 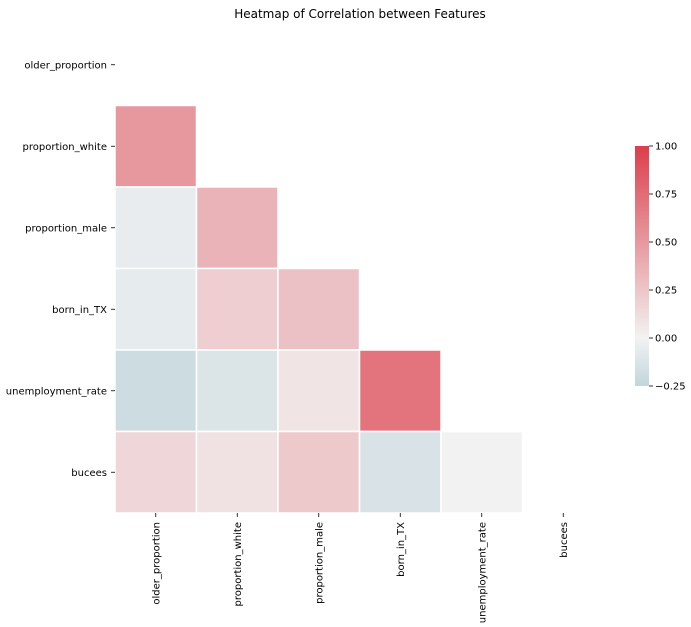 I want to click on colorbar-tick-label: 1.00, so click(x=666, y=147).